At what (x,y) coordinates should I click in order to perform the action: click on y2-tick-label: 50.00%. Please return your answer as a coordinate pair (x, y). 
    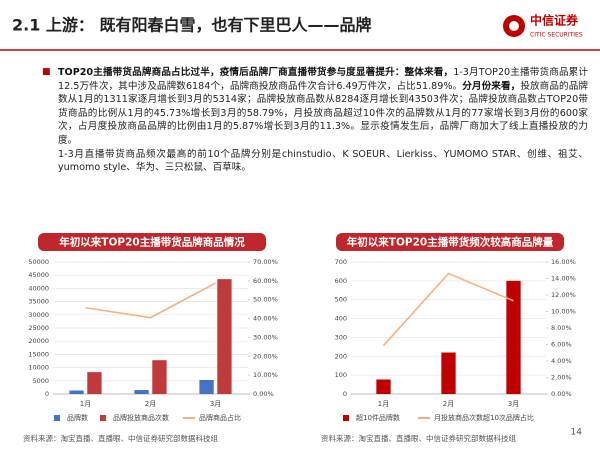
    Looking at the image, I should click on (265, 300).